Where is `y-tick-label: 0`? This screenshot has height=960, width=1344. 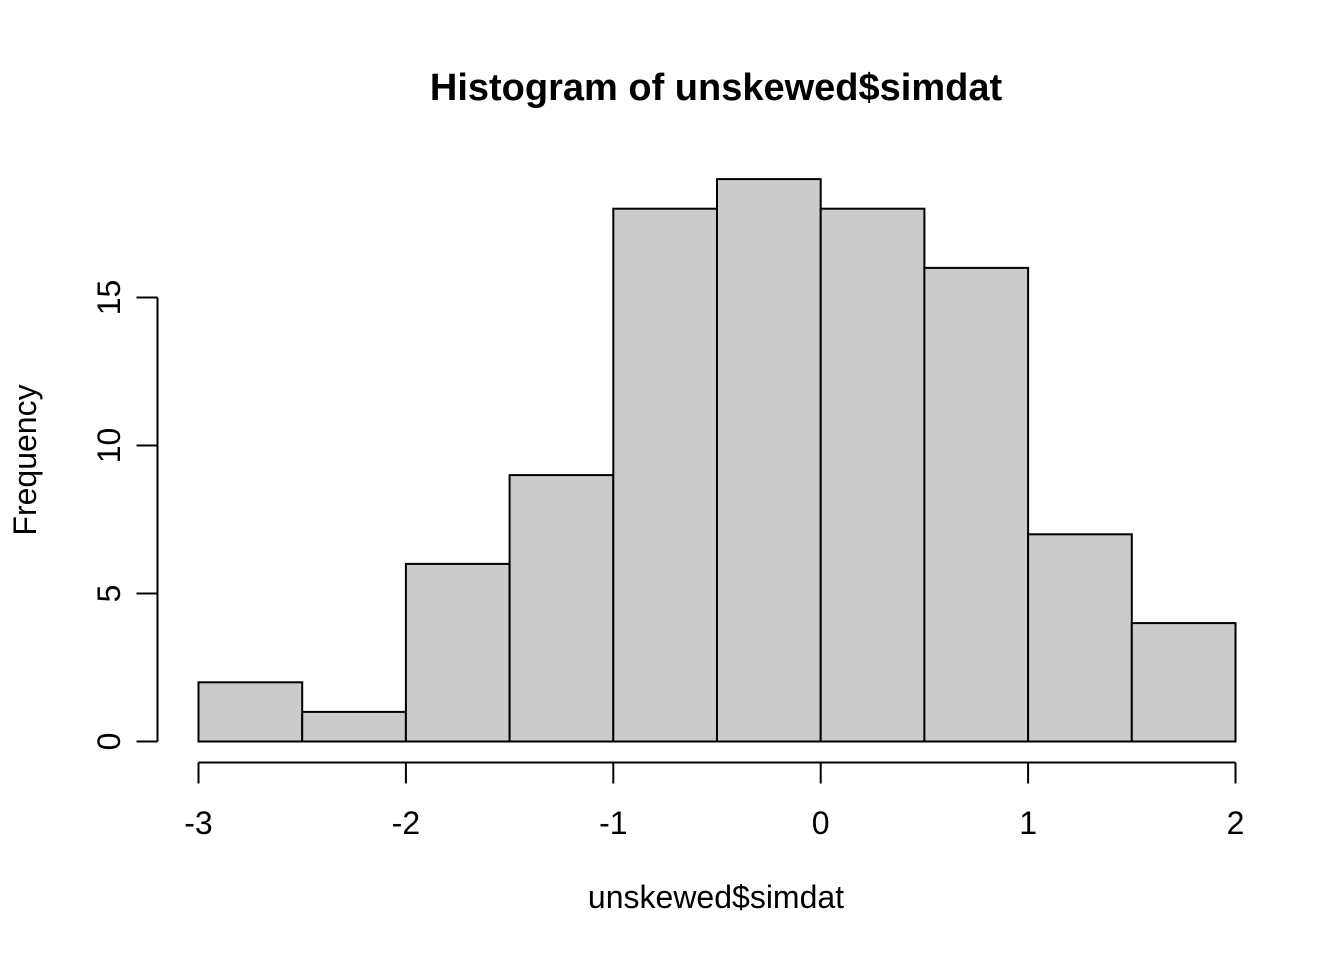
y-tick-label: 0 is located at coordinates (109, 742).